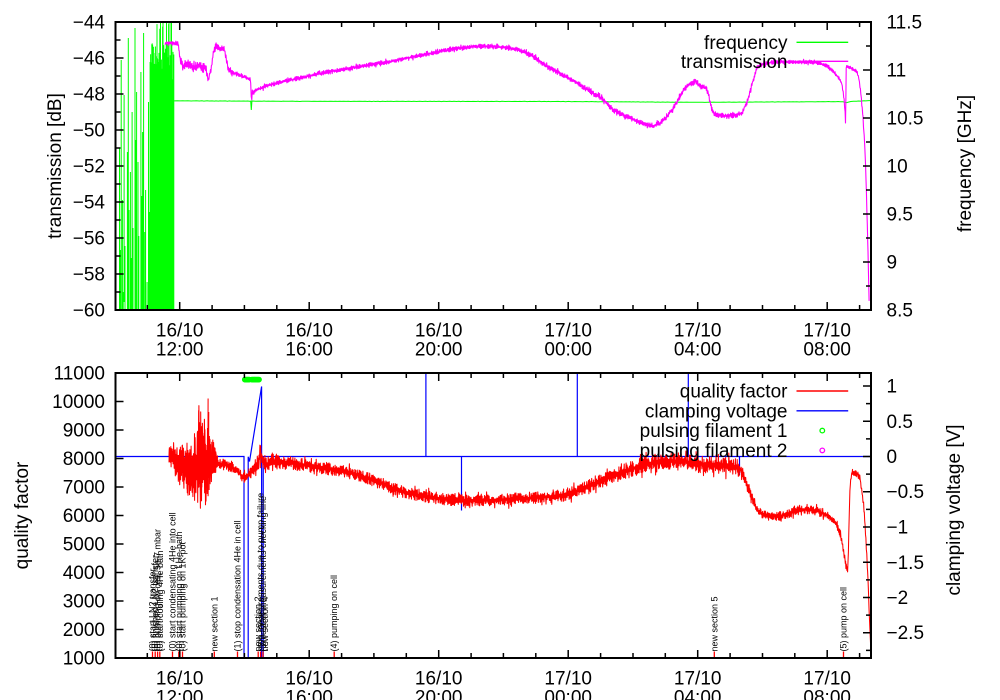  Describe the element at coordinates (897, 71) in the screenshot. I see `svg-text: 11` at that location.